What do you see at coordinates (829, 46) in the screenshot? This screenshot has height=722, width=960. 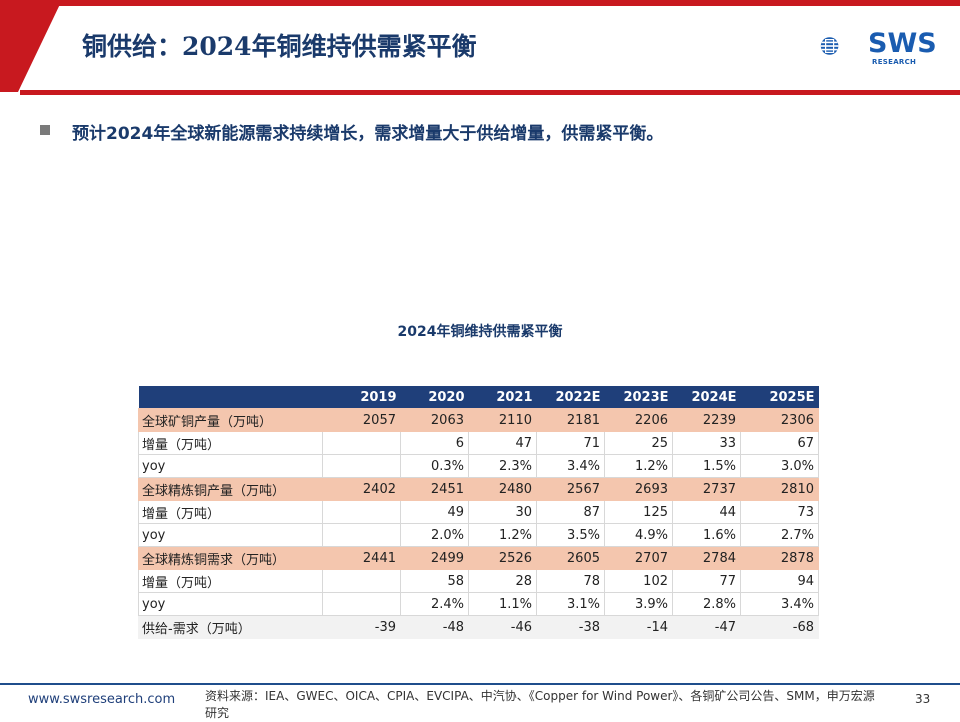 I see `sws-logo-icon` at bounding box center [829, 46].